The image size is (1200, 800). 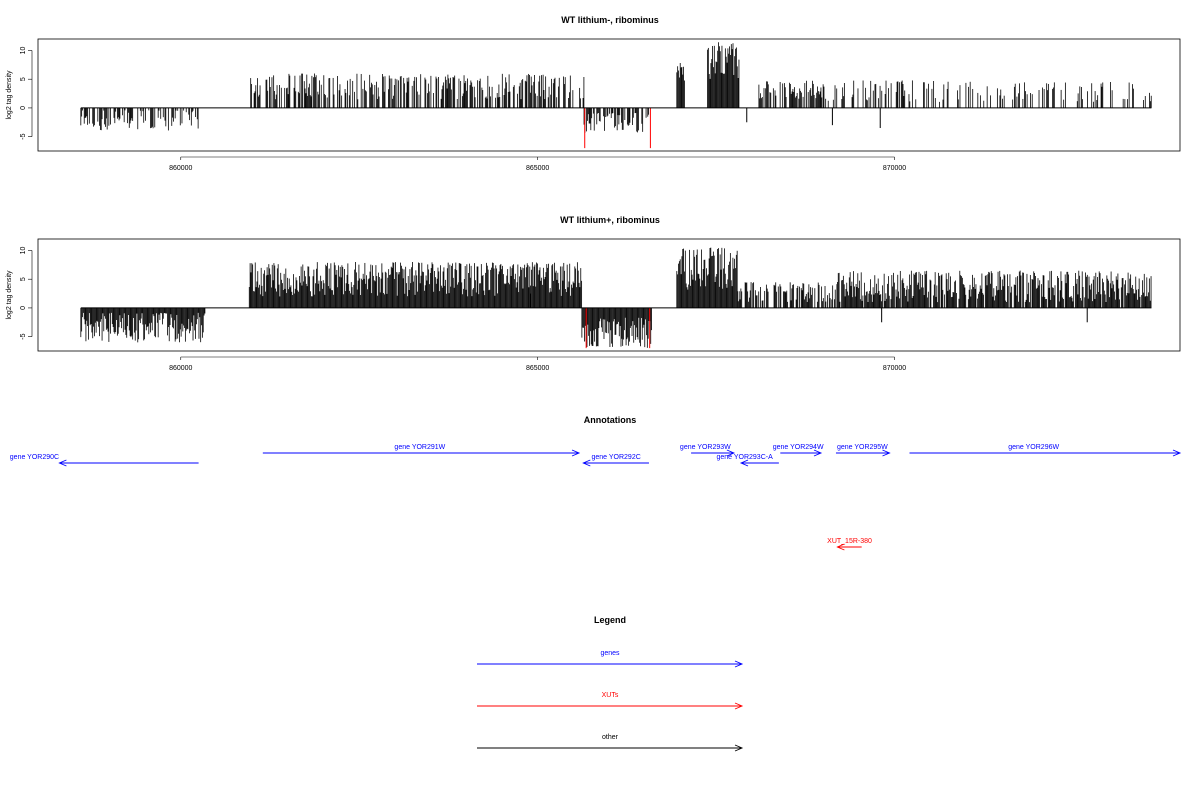 What do you see at coordinates (610, 620) in the screenshot?
I see `legend-title: Legend` at bounding box center [610, 620].